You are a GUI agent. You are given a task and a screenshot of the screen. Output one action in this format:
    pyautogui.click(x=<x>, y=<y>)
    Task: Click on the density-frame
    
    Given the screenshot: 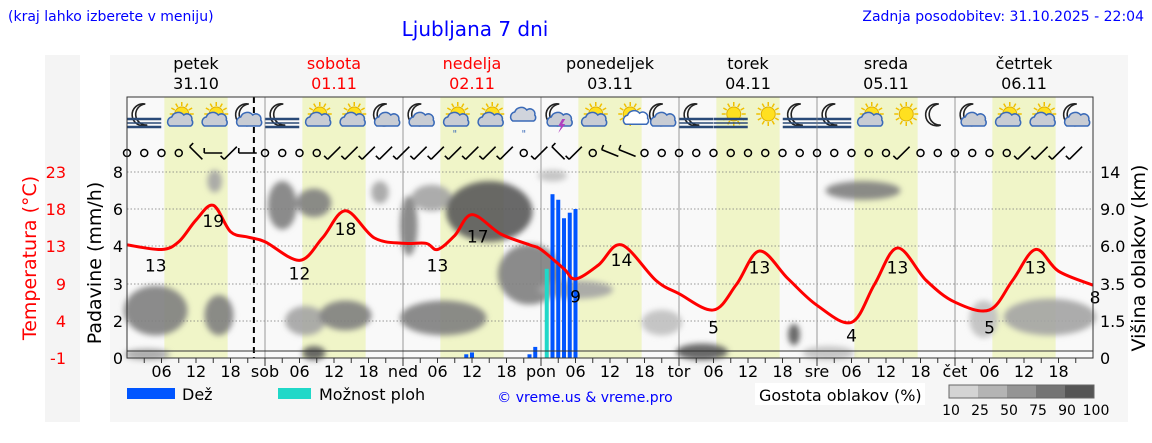 What is the action you would take?
    pyautogui.click(x=1021, y=391)
    